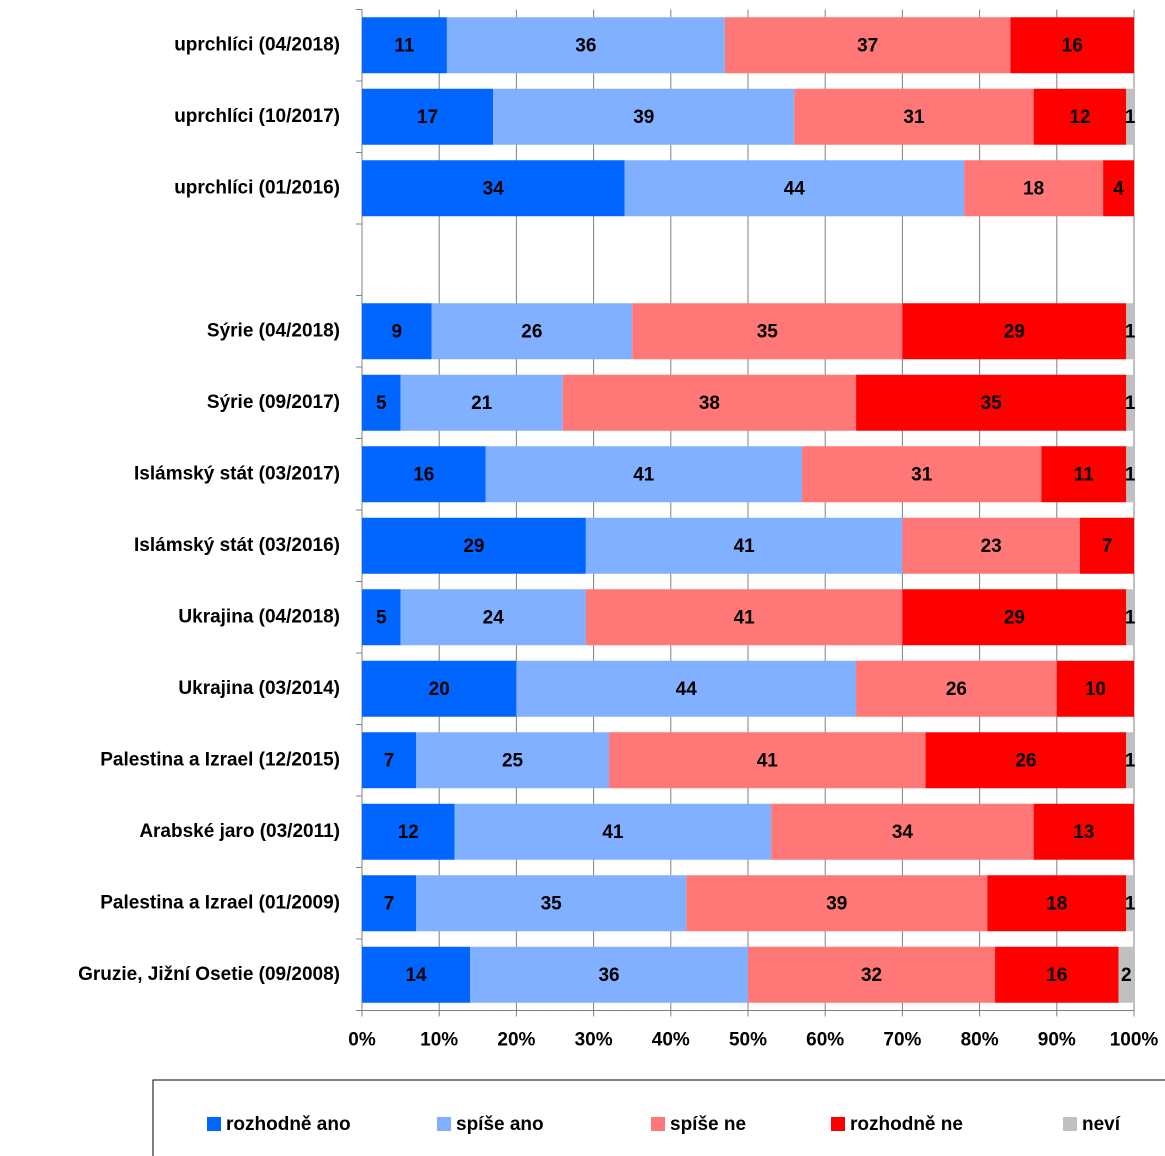  What do you see at coordinates (671, 1040) in the screenshot?
I see `x-tick-label: 40%` at bounding box center [671, 1040].